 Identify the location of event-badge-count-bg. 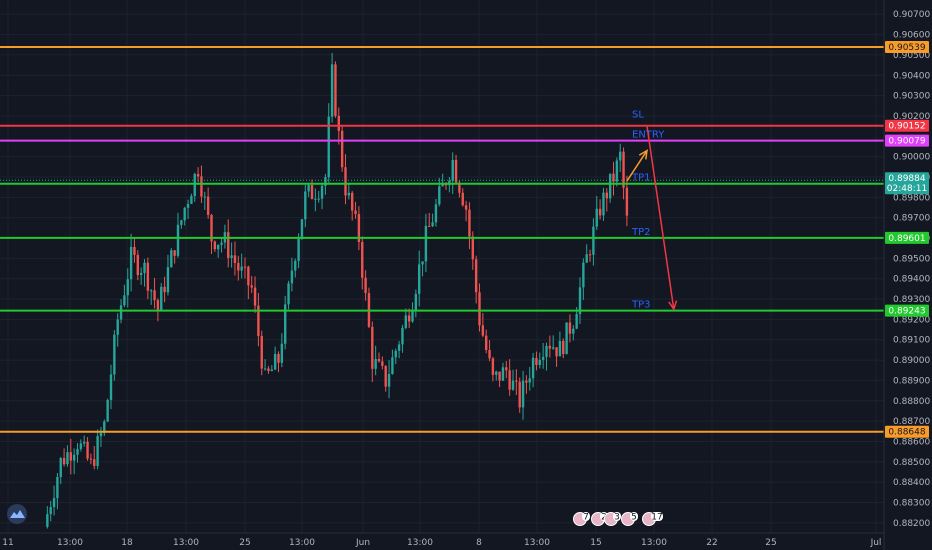
(617, 516).